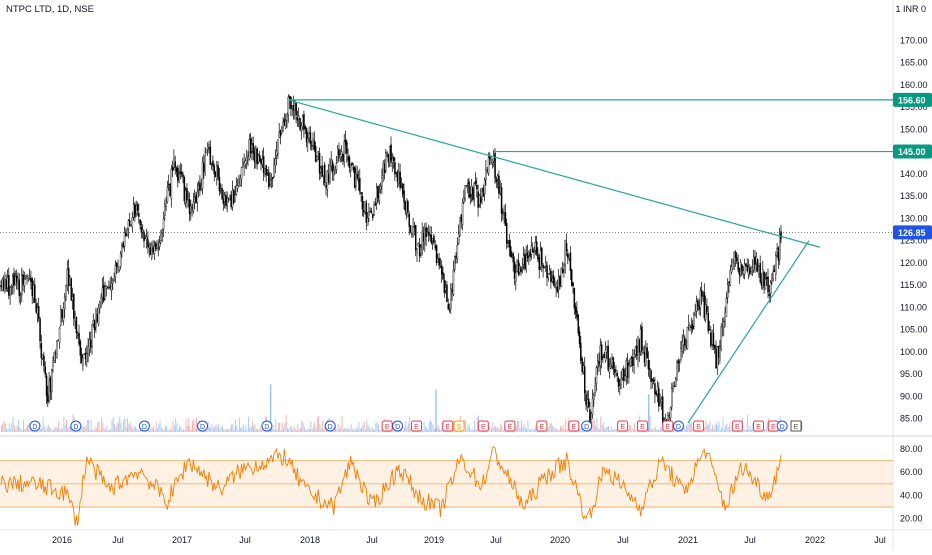 This screenshot has height=555, width=932. Describe the element at coordinates (796, 426) in the screenshot. I see `upcoming-earnings-marker` at that location.